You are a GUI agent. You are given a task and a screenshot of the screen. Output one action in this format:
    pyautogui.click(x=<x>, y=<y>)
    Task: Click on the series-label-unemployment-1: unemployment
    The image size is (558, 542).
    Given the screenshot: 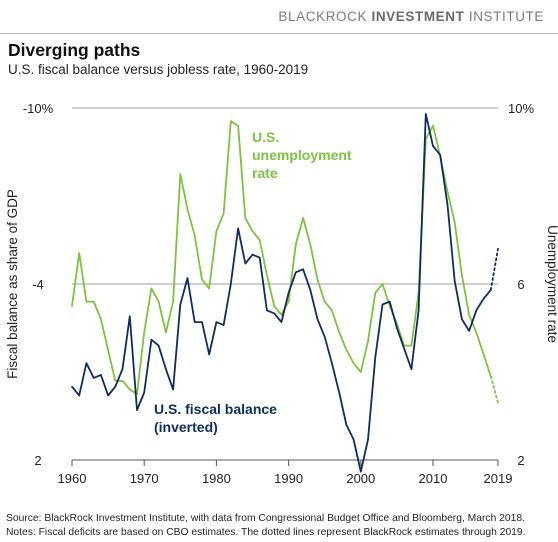 What is the action you would take?
    pyautogui.click(x=302, y=155)
    